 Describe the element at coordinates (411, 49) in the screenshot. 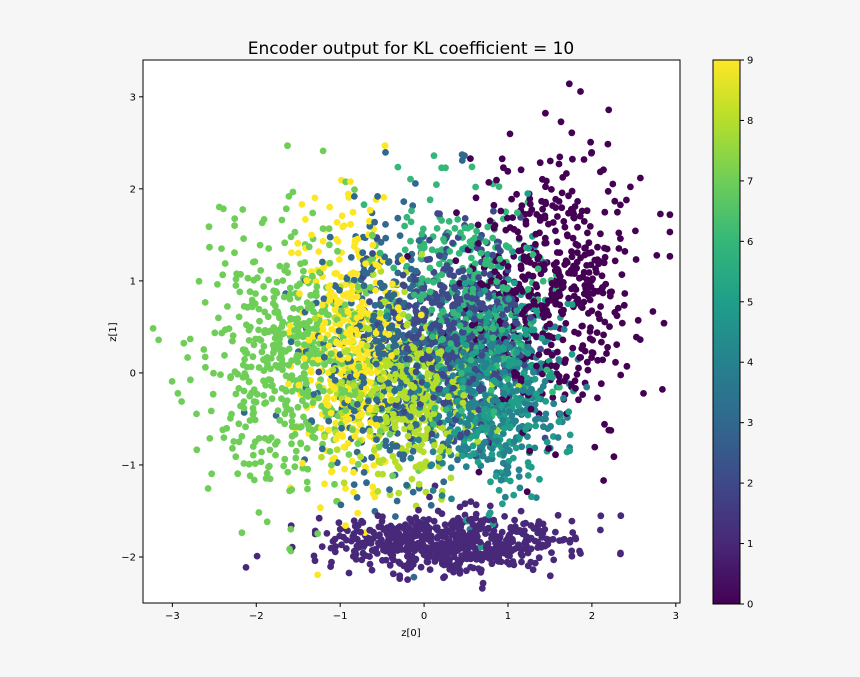

I see `chart-title: Encoder output for KL coefficient = 10` at that location.